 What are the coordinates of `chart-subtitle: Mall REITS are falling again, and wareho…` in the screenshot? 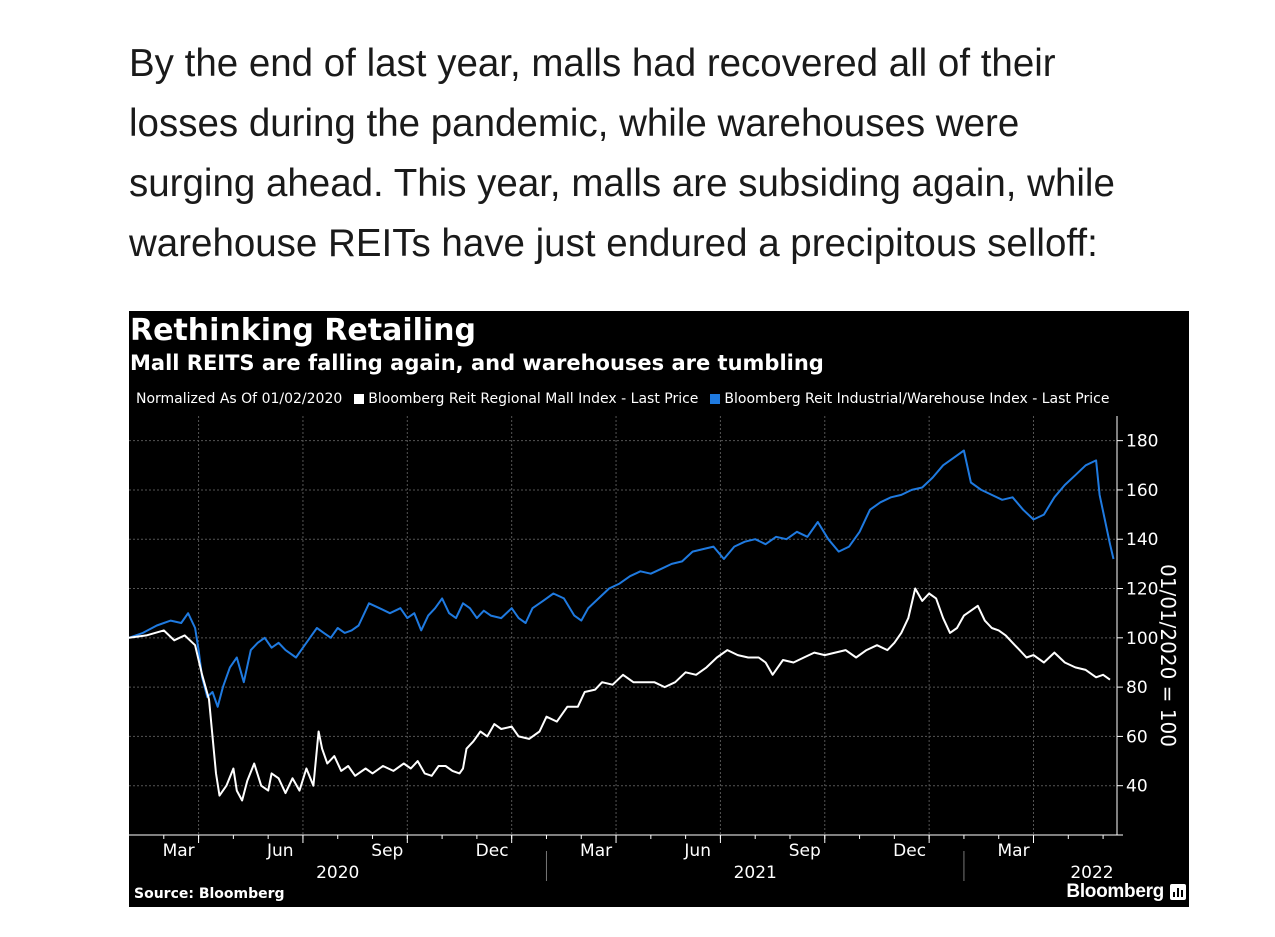 It's located at (477, 363).